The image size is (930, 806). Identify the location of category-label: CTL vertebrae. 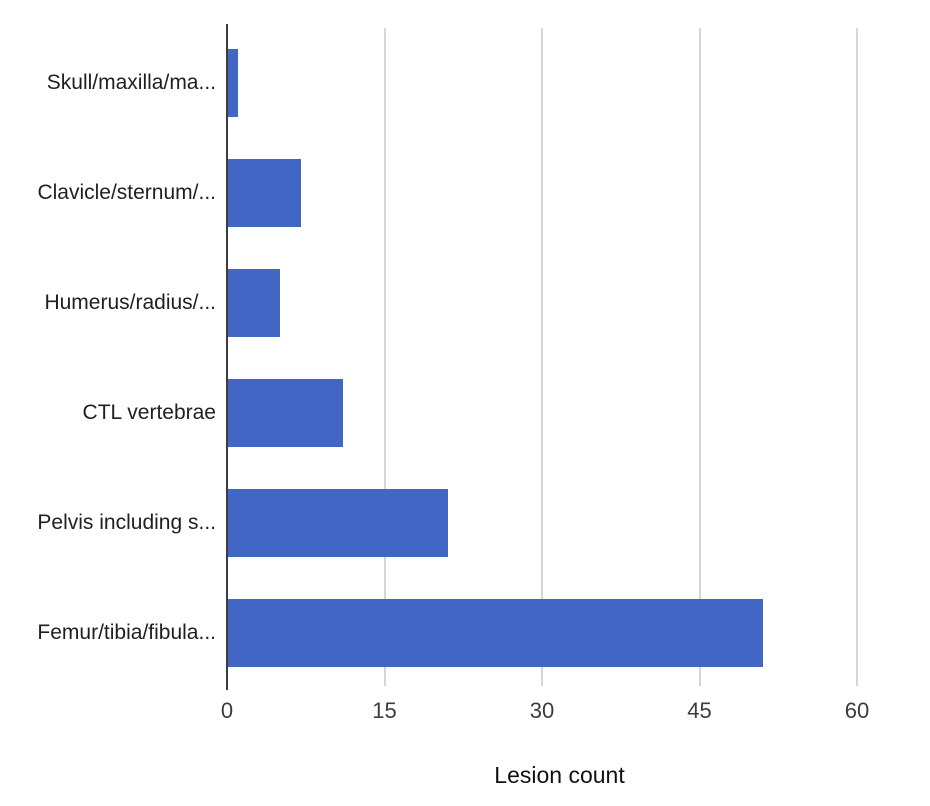
(149, 412).